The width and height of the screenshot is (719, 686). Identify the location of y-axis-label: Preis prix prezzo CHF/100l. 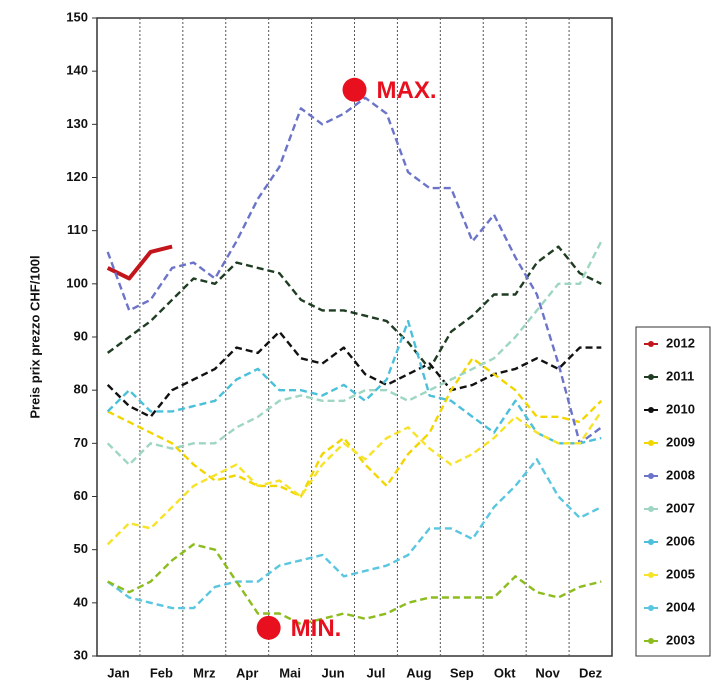
(34, 336).